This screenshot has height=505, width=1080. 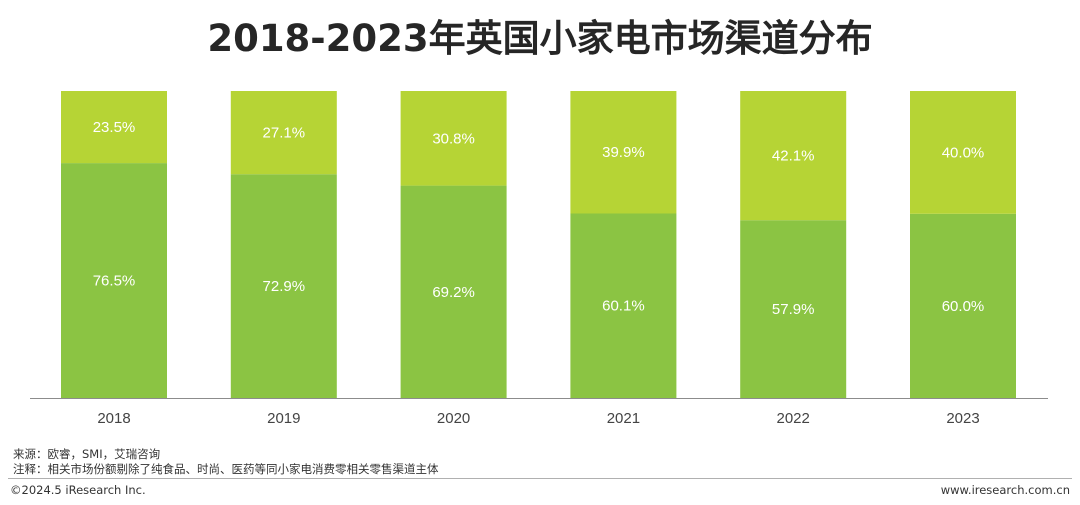 I want to click on data-label: 42.1%, so click(x=793, y=156).